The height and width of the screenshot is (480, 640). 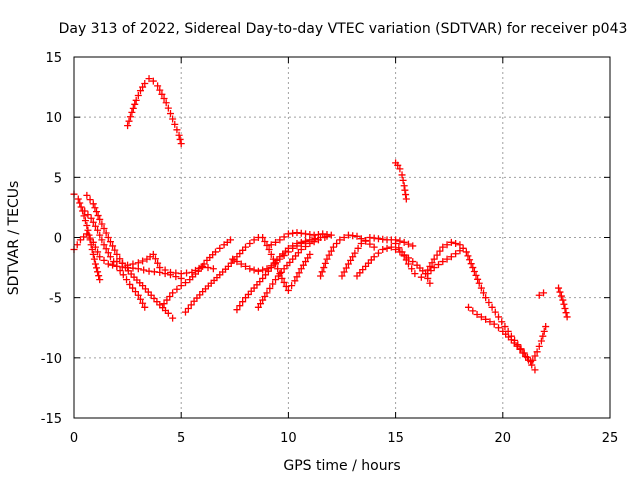 I want to click on series-arc-k, so click(x=280, y=253).